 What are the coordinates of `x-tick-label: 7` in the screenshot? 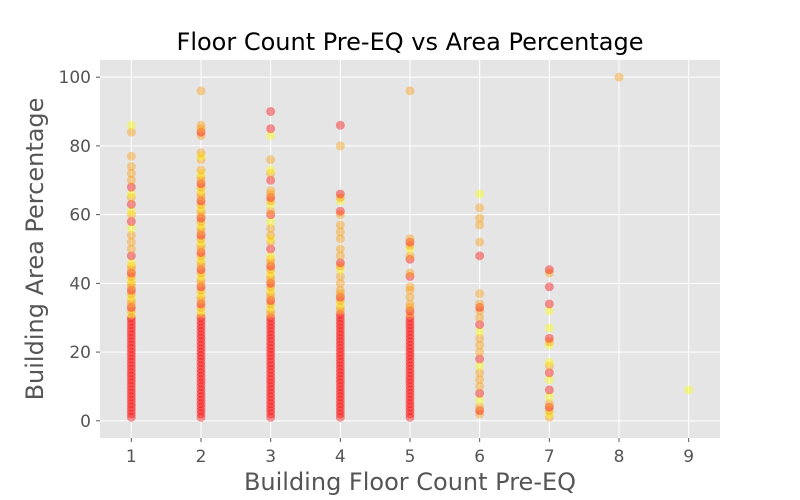 It's located at (549, 457).